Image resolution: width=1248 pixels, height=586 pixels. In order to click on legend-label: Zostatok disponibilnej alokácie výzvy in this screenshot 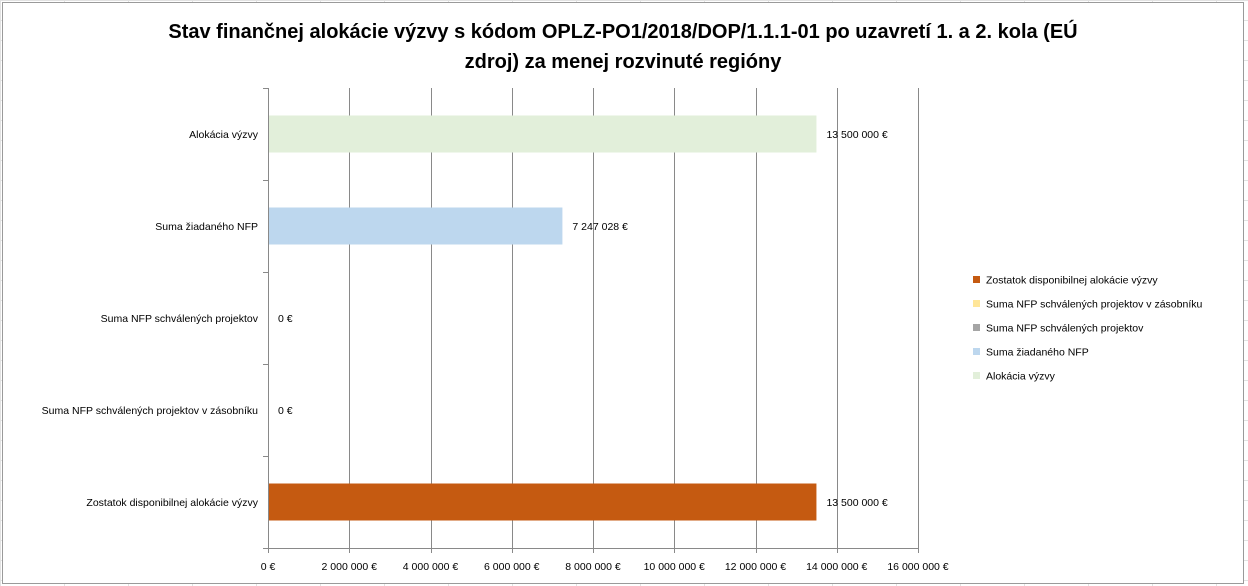, I will do `click(1072, 281)`.